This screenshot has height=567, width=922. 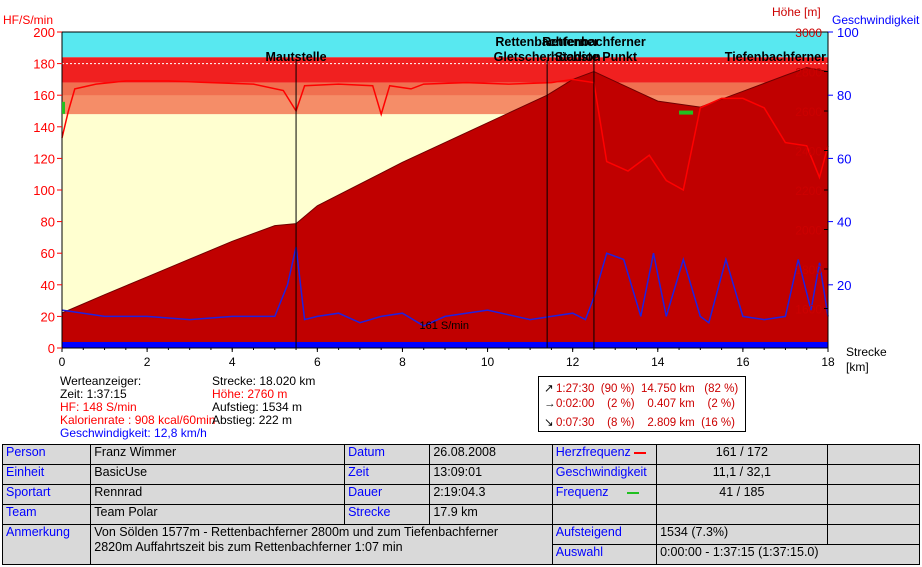 What do you see at coordinates (445, 345) in the screenshot?
I see `baseline-bar` at bounding box center [445, 345].